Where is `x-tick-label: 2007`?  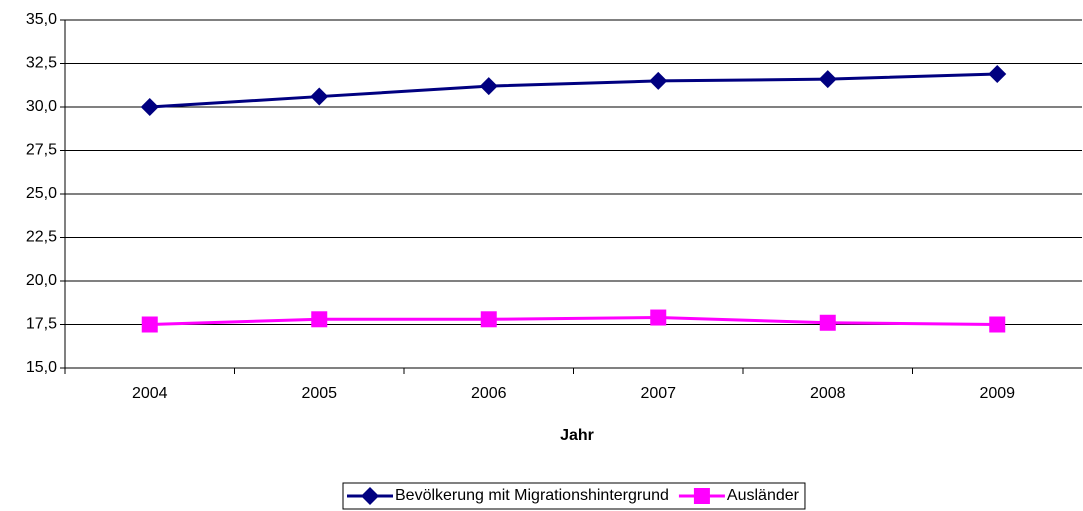
x-tick-label: 2007 is located at coordinates (658, 393).